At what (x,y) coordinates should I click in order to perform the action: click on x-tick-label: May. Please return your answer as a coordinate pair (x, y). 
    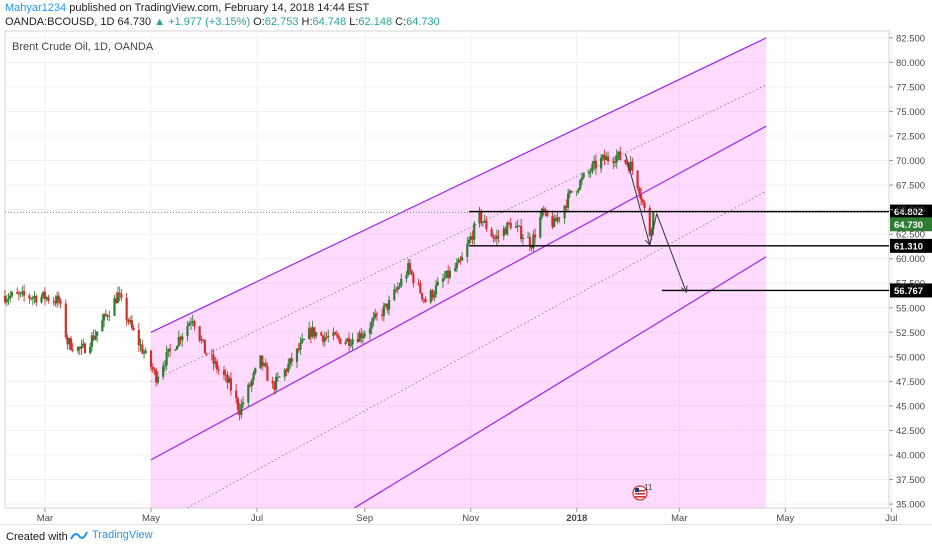
    Looking at the image, I should click on (785, 518).